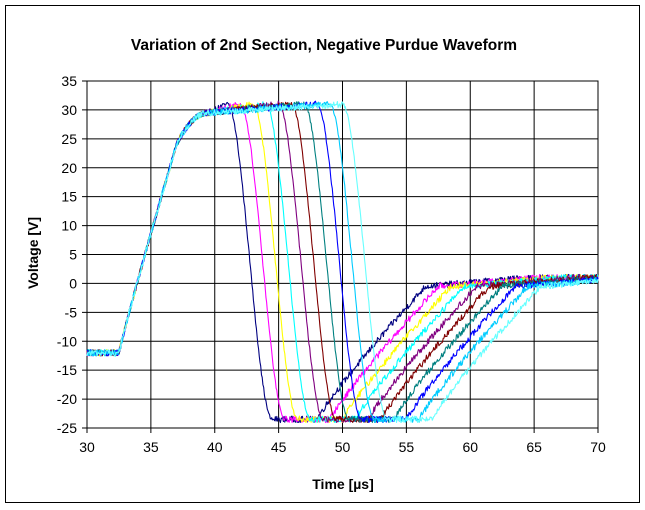  I want to click on y-axis-label: Voltage [V], so click(33, 253).